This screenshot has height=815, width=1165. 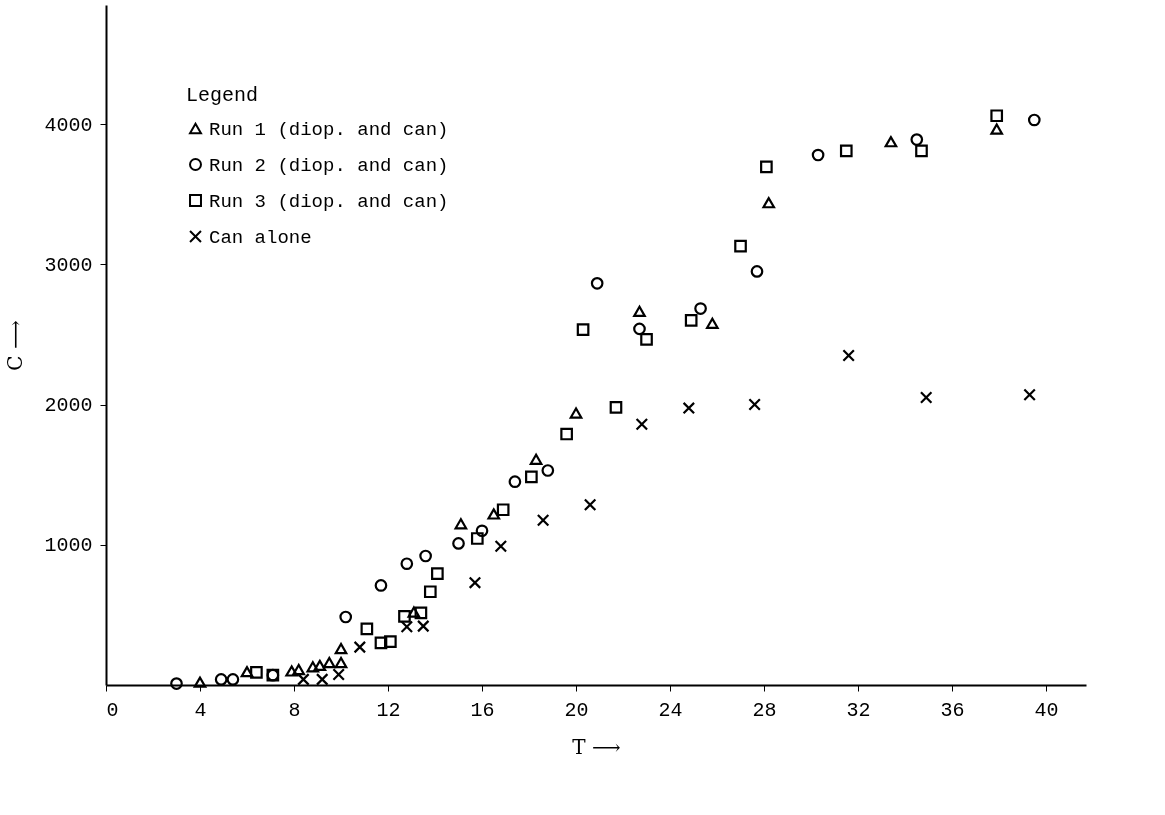 What do you see at coordinates (482, 710) in the screenshot?
I see `x-tick-label: 16` at bounding box center [482, 710].